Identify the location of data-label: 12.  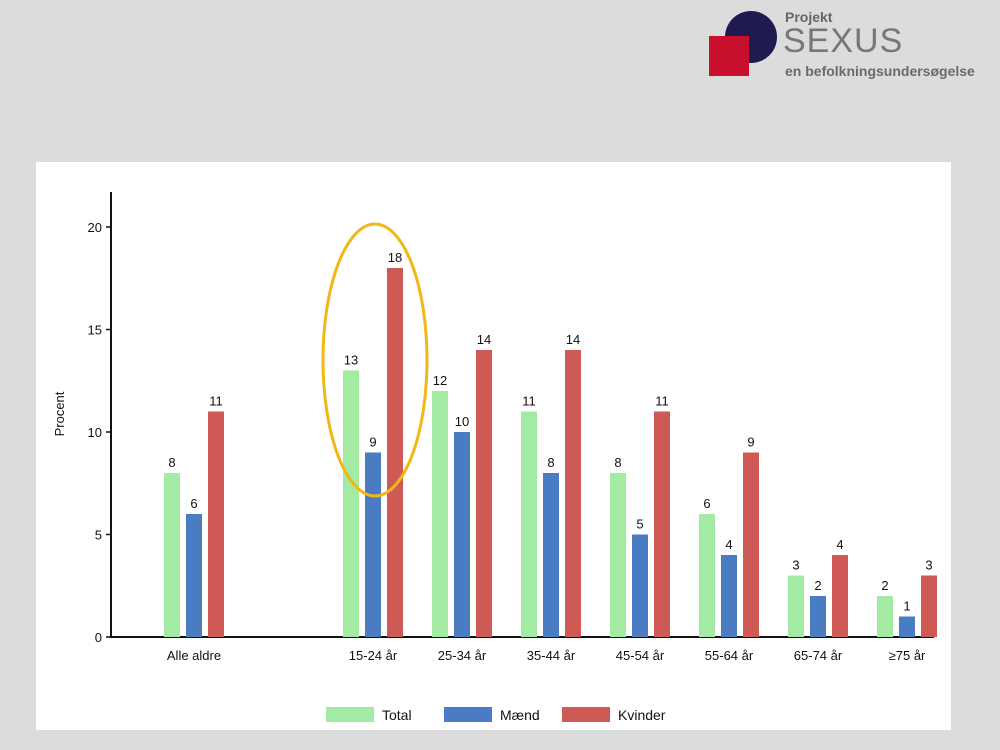
(440, 380).